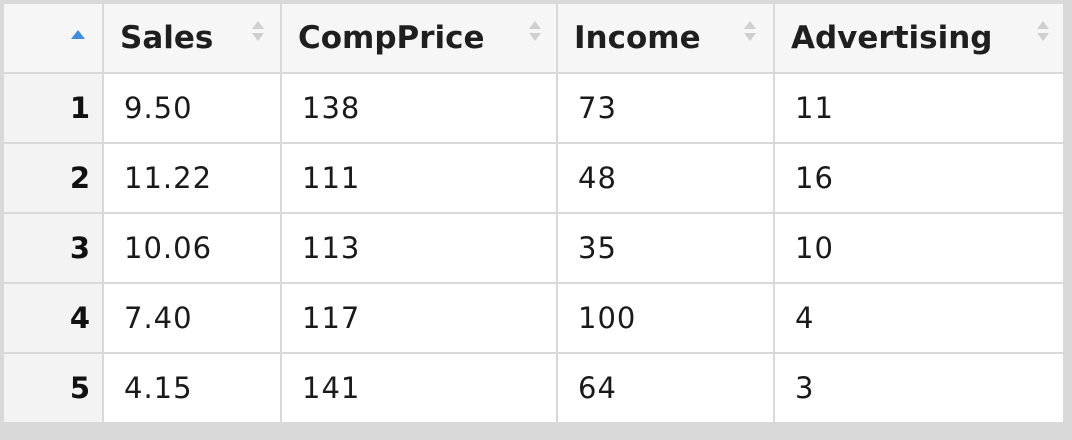  I want to click on cell-sales: 10.06, so click(192, 248).